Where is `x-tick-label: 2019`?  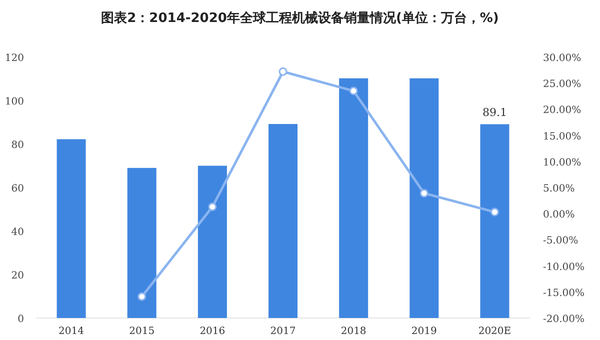 x-tick-label: 2019 is located at coordinates (424, 331).